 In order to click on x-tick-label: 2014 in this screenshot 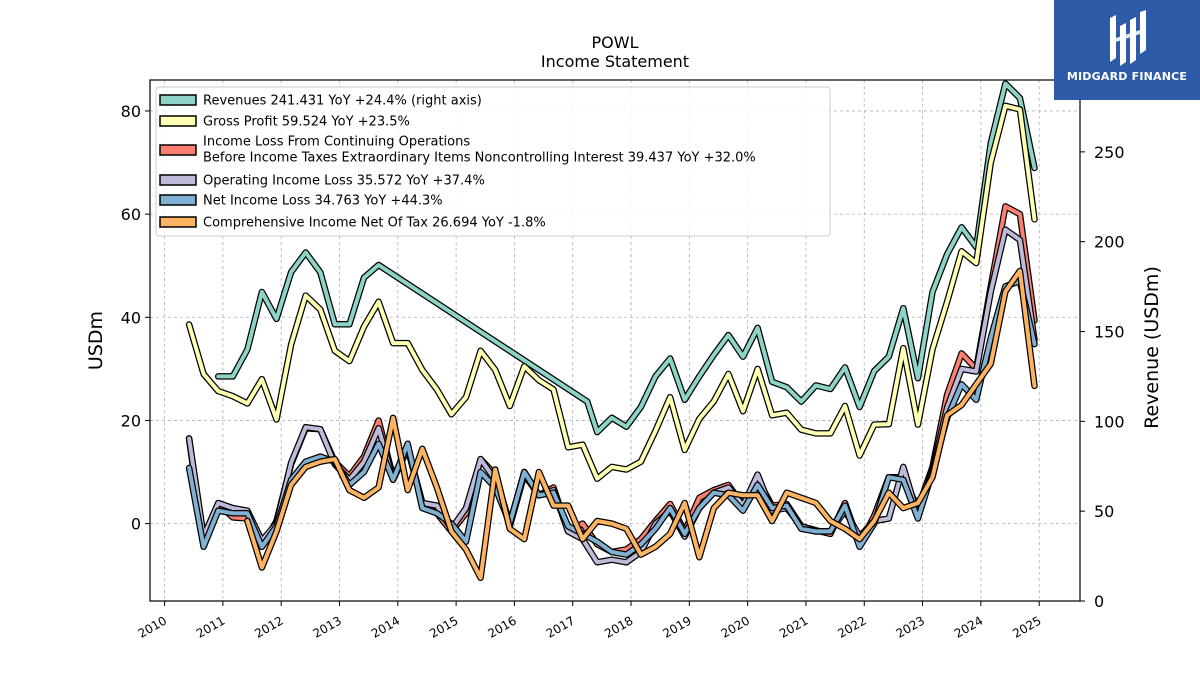, I will do `click(385, 626)`.